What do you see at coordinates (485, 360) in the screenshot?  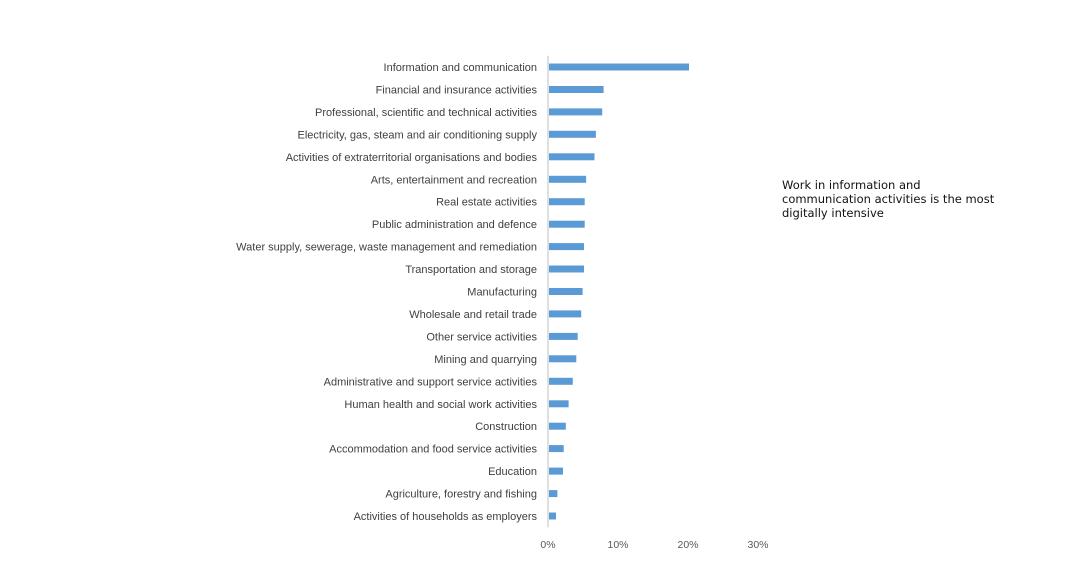 I see `category-label: Mining and quarrying` at bounding box center [485, 360].